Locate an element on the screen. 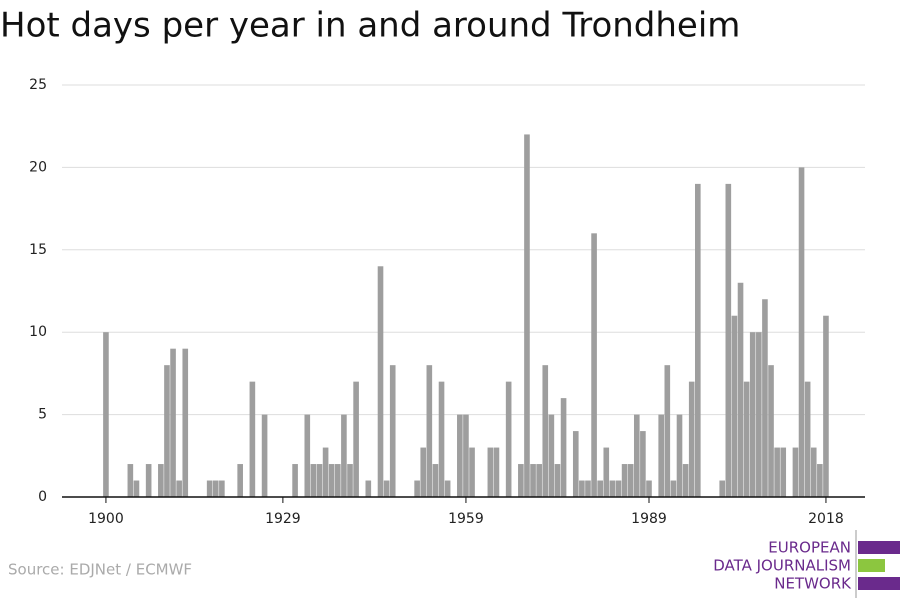  x-tick-label: 1929 is located at coordinates (283, 519).